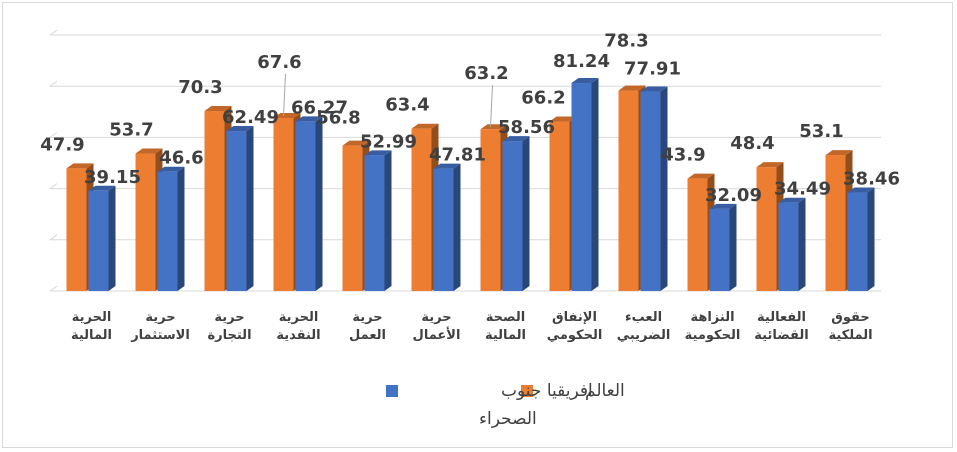 Image resolution: width=957 pixels, height=452 pixels. What do you see at coordinates (781, 335) in the screenshot?
I see `category-label: القضائية` at bounding box center [781, 335].